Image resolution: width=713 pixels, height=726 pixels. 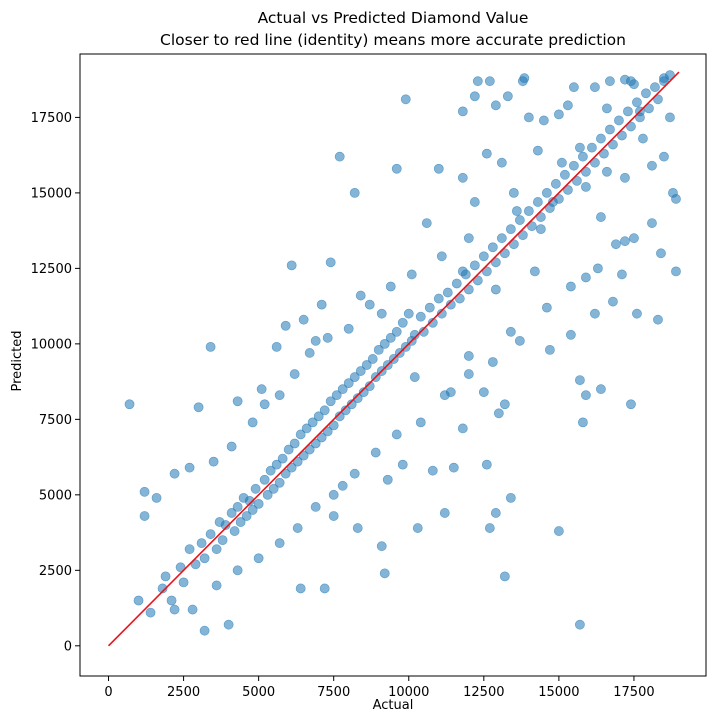 What do you see at coordinates (633, 692) in the screenshot?
I see `x-tick-label: 17500` at bounding box center [633, 692].